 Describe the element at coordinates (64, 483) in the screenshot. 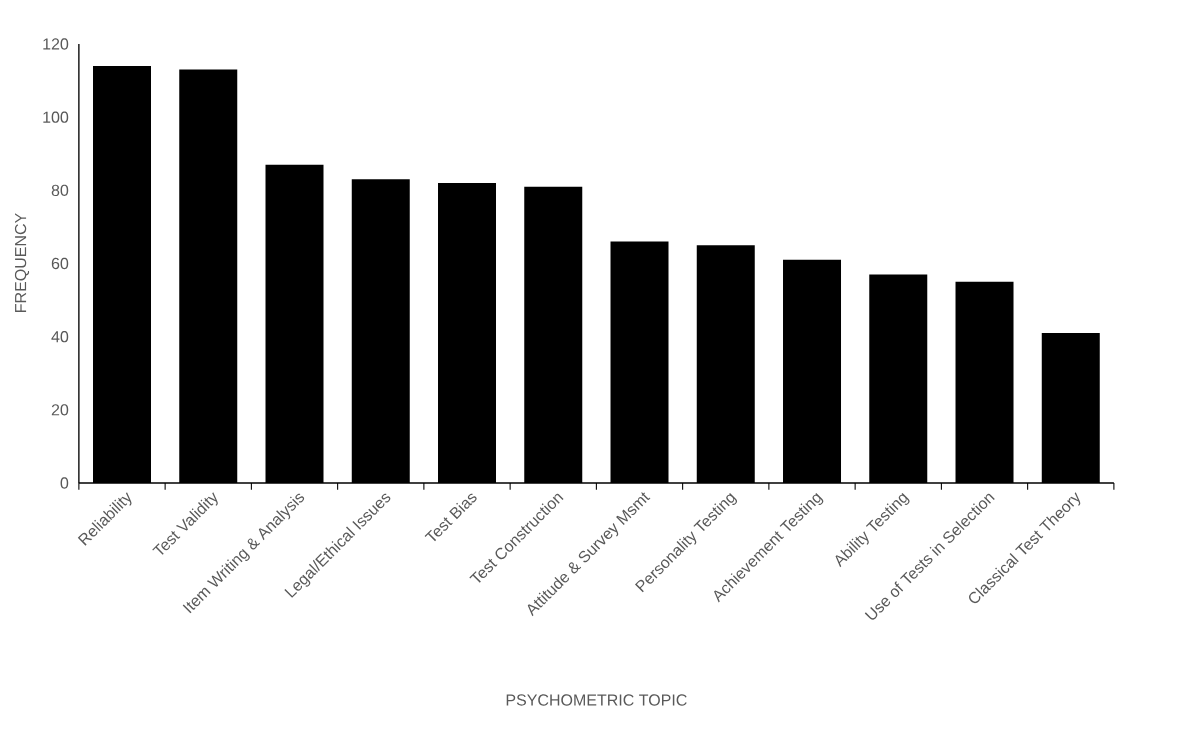

I see `y-tick-label: 0` at that location.